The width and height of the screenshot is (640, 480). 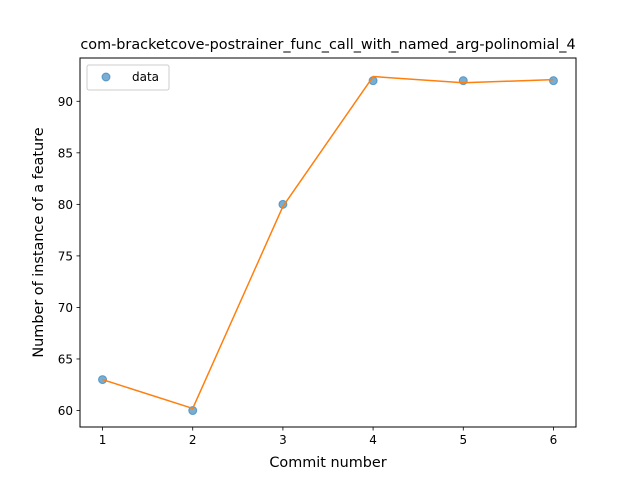 I want to click on x-tick-label: 2, so click(x=193, y=440).